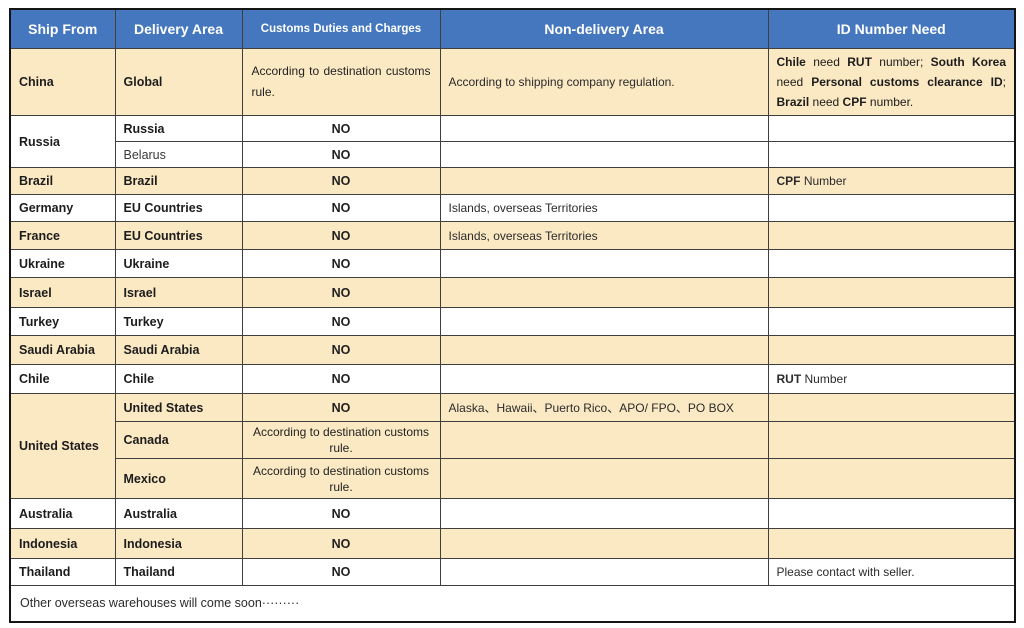 Image resolution: width=1024 pixels, height=628 pixels. Describe the element at coordinates (891, 321) in the screenshot. I see `cell-turkey-id-number` at that location.